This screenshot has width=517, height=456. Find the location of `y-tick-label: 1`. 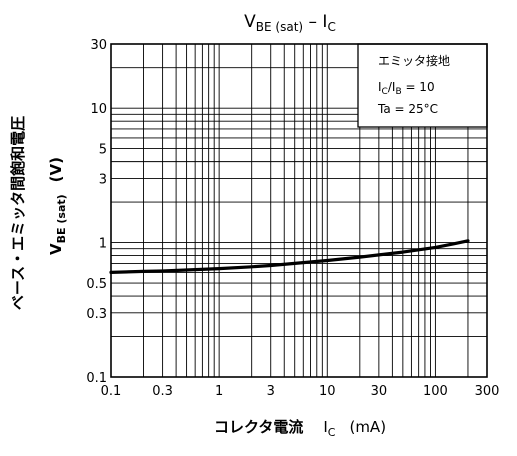

y-tick-label: 1 is located at coordinates (103, 244).